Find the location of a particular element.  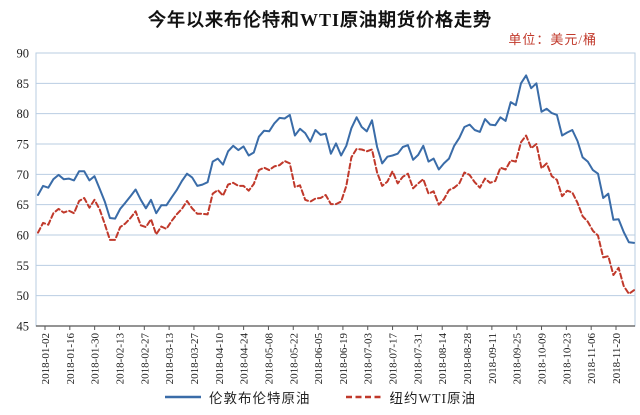

y-axis-label: 65 is located at coordinates (23, 205).